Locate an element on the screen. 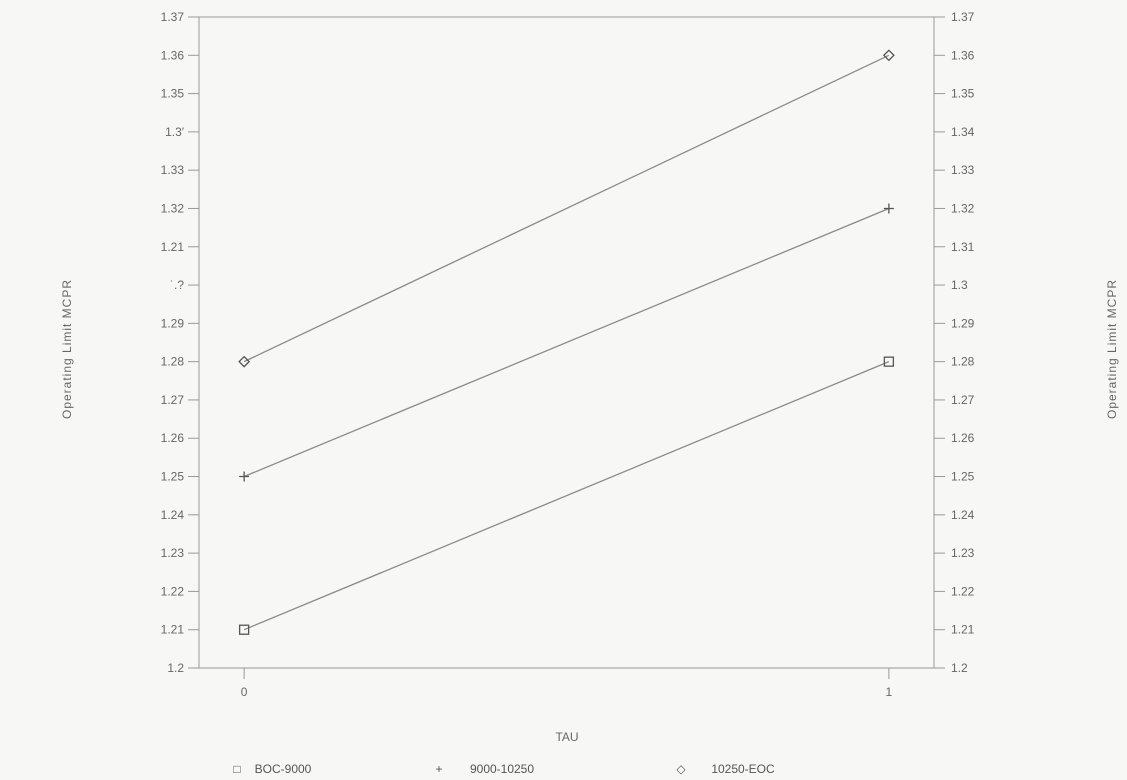 The height and width of the screenshot is (780, 1127). y-tick-label-right: 1.29 is located at coordinates (963, 323).